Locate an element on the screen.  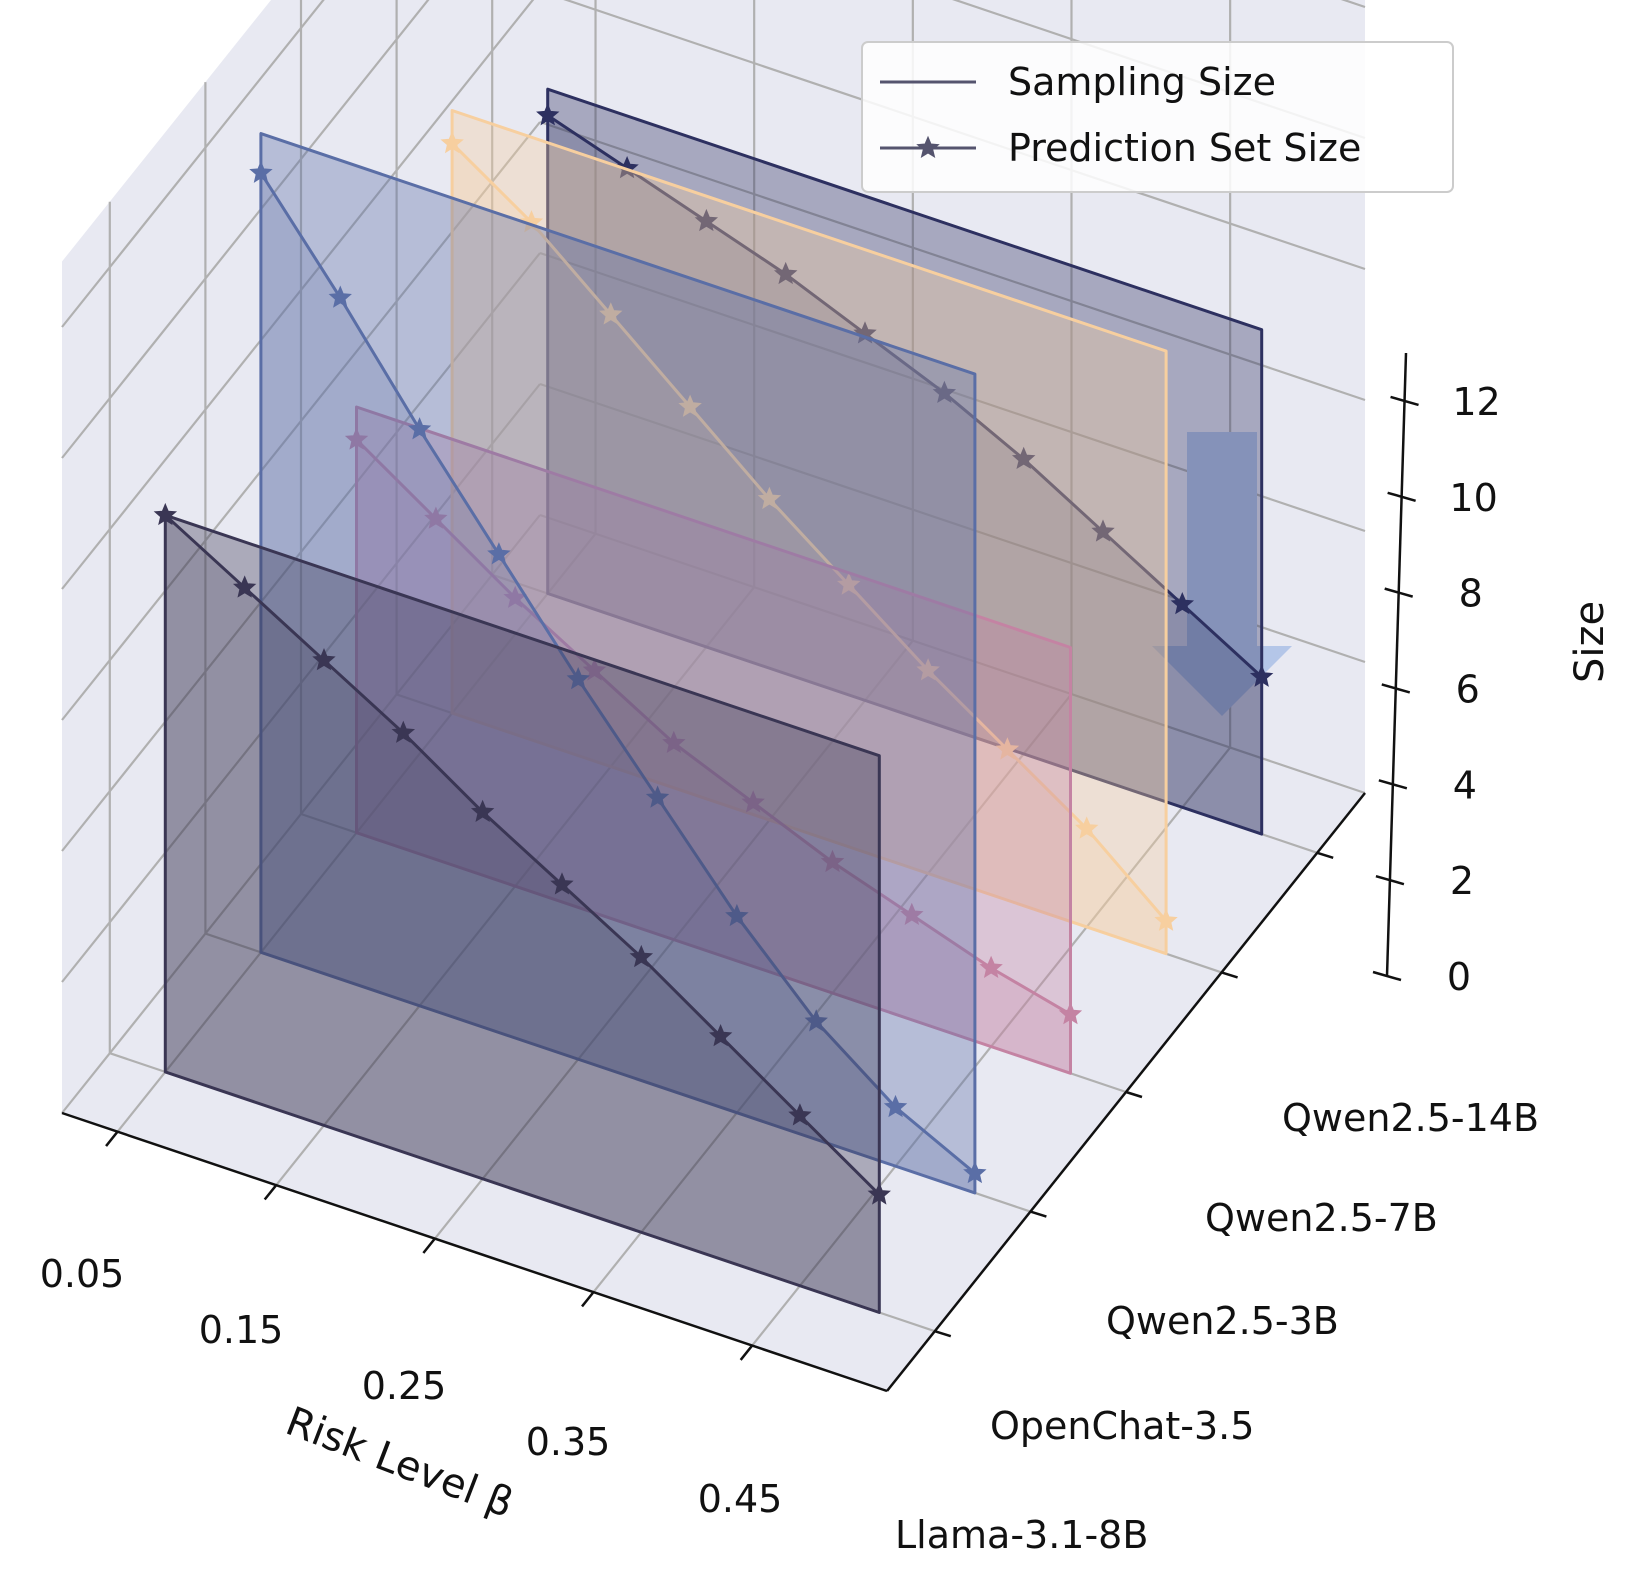
legend-label-sampling: Sampling Size is located at coordinates (1142, 82).